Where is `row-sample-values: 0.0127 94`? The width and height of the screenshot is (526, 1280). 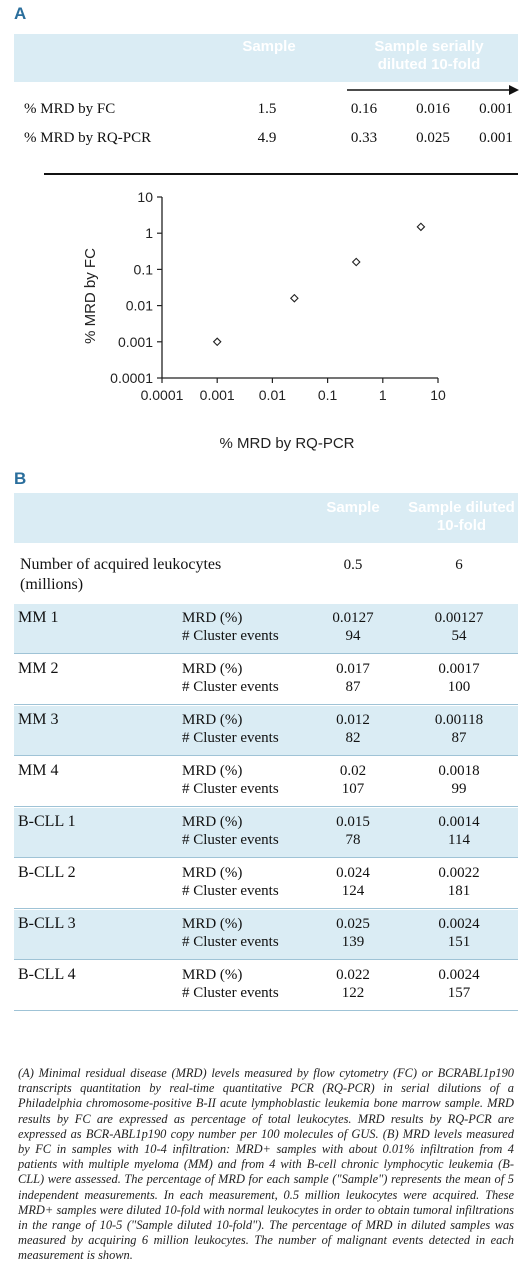
row-sample-values: 0.0127 94 is located at coordinates (353, 627).